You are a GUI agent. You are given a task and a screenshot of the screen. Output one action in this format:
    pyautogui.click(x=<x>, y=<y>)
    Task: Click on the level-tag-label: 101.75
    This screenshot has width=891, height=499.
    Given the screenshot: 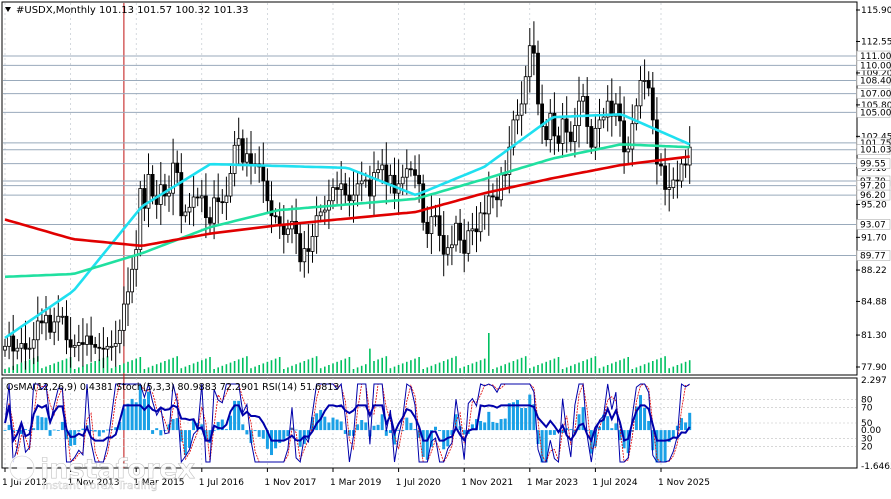 What is the action you would take?
    pyautogui.click(x=875, y=144)
    